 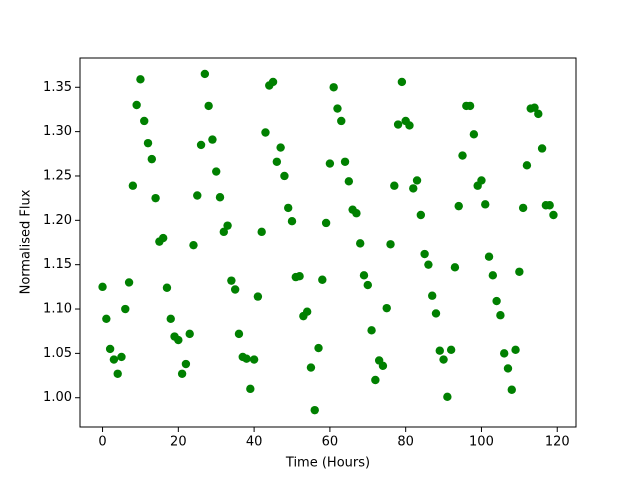 I want to click on y-tick-label: 1.25, so click(x=57, y=175).